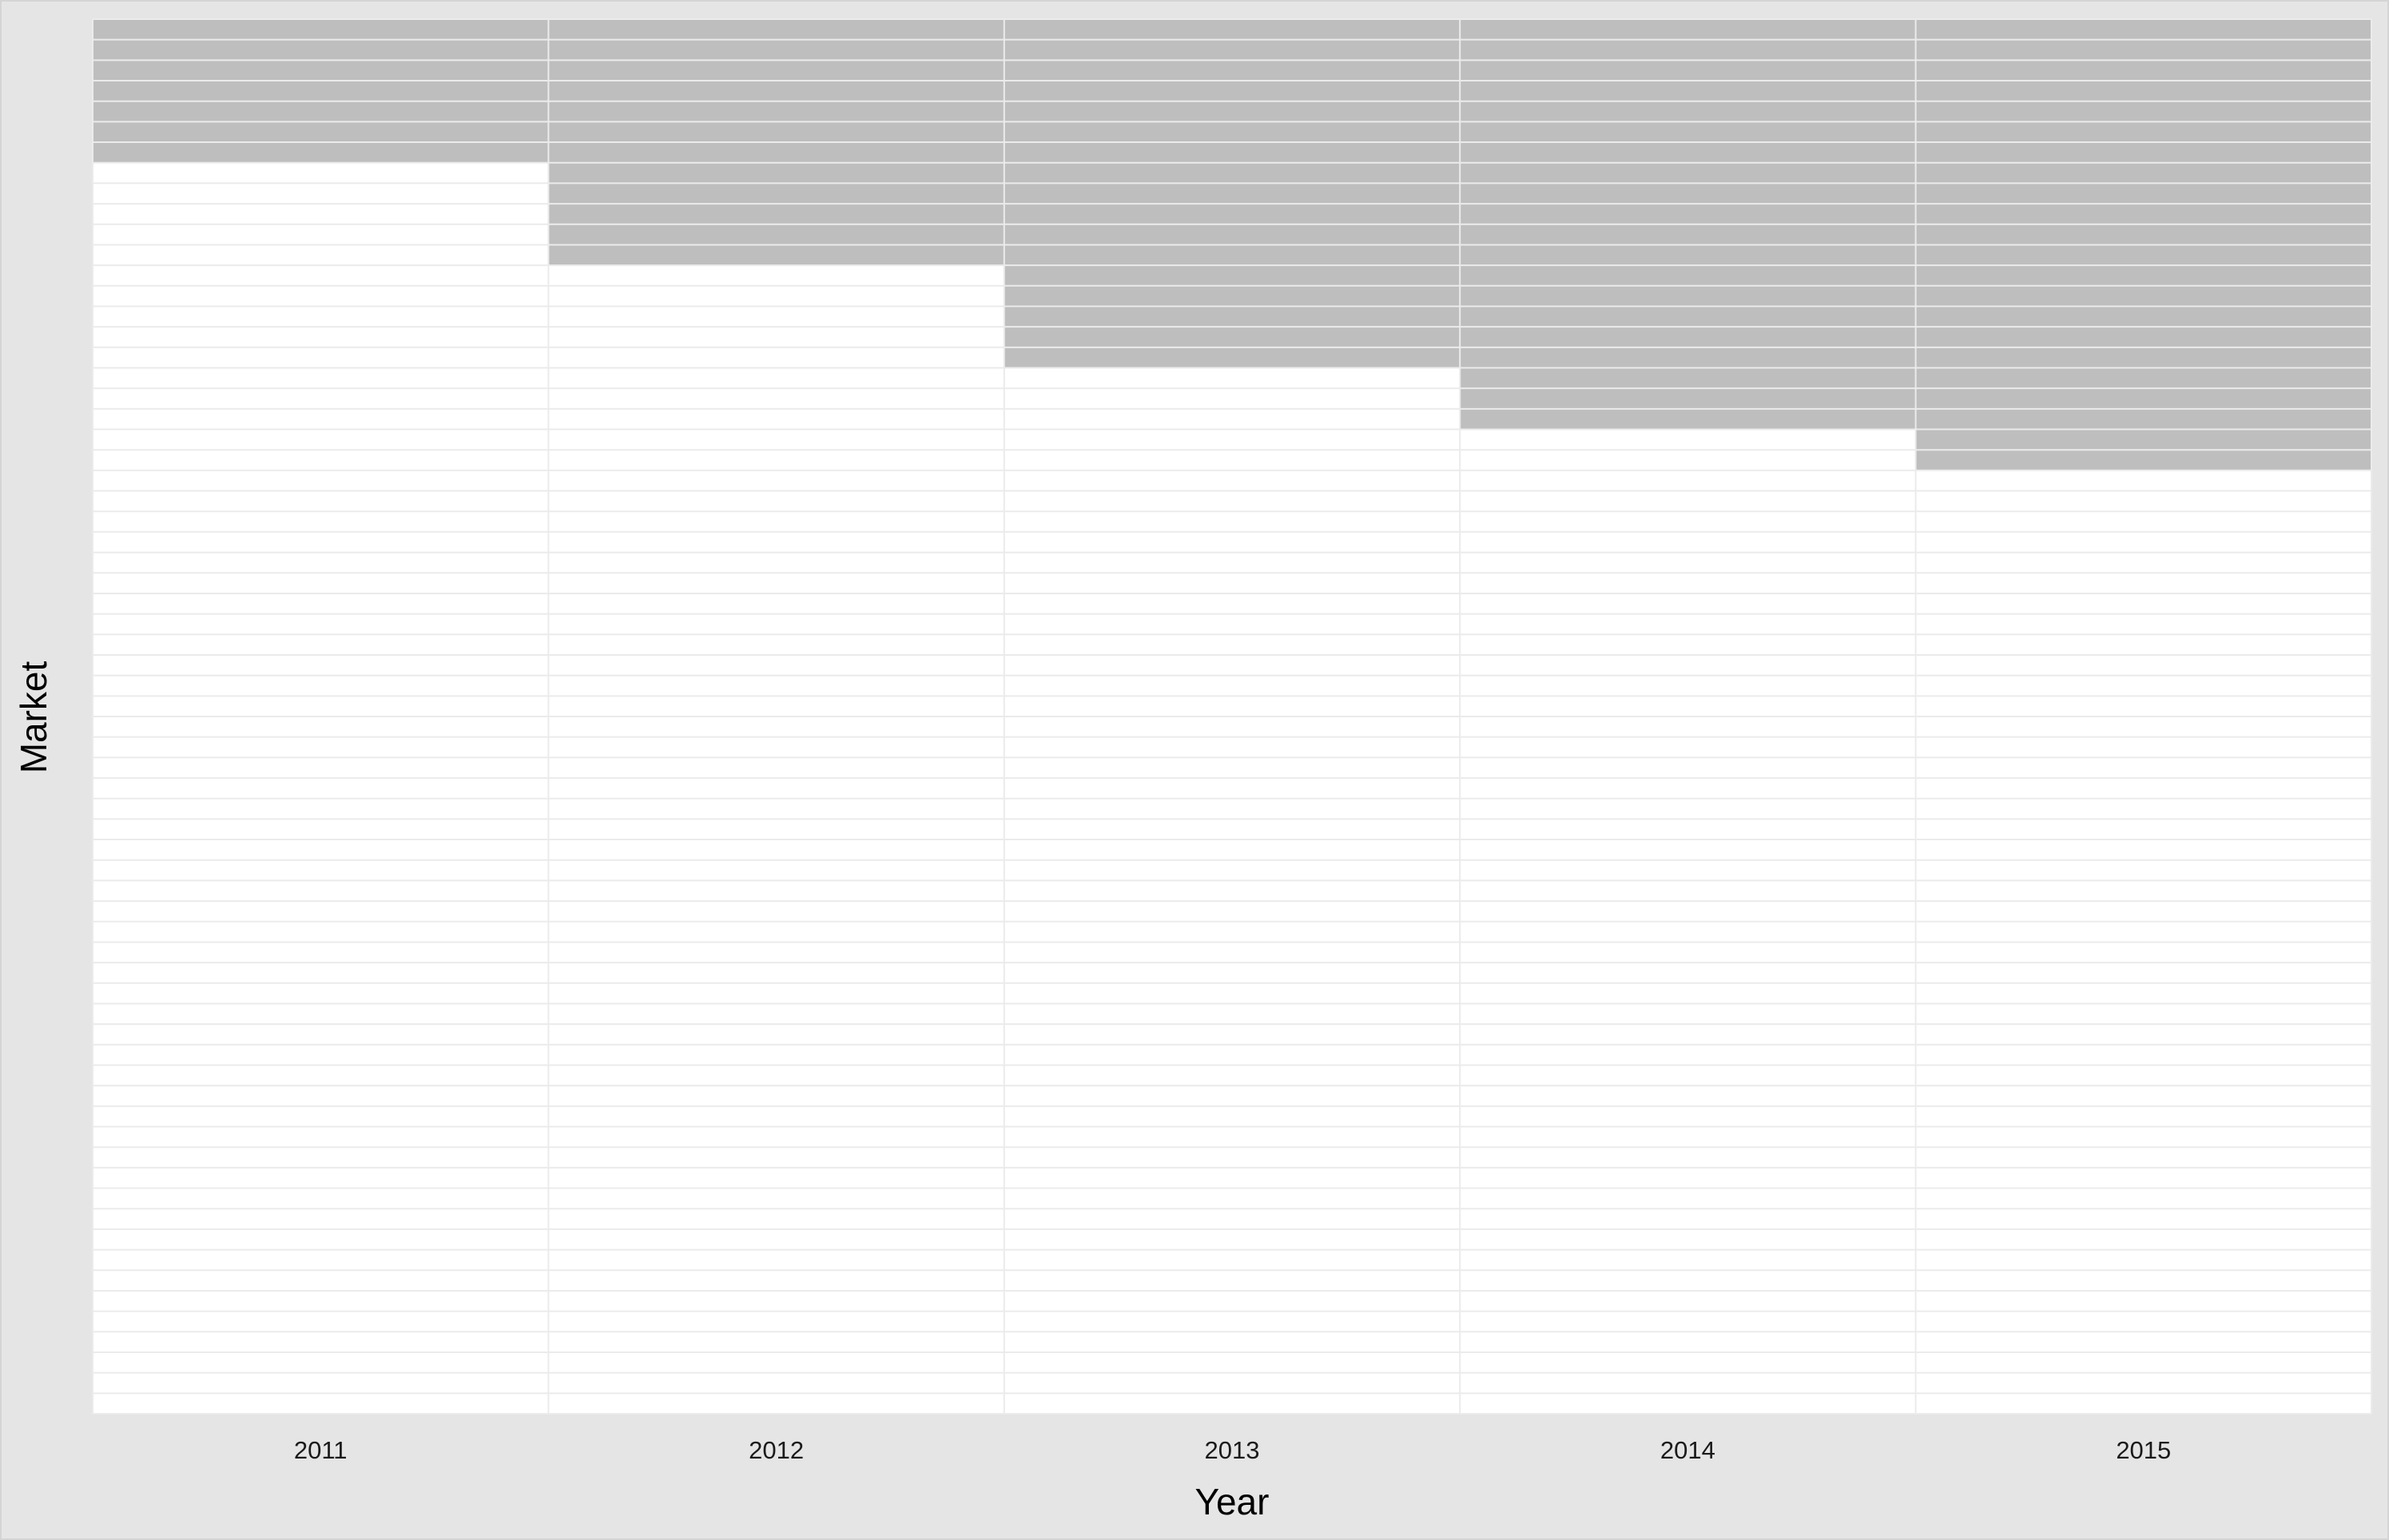 This screenshot has width=2389, height=1540. Describe the element at coordinates (2143, 1450) in the screenshot. I see `x-tick-label-2015: 2015` at that location.